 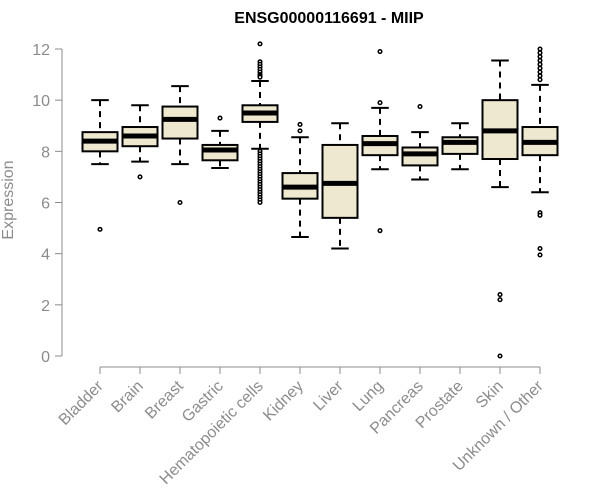 I want to click on x-tick-label: Lung, so click(x=368, y=396).